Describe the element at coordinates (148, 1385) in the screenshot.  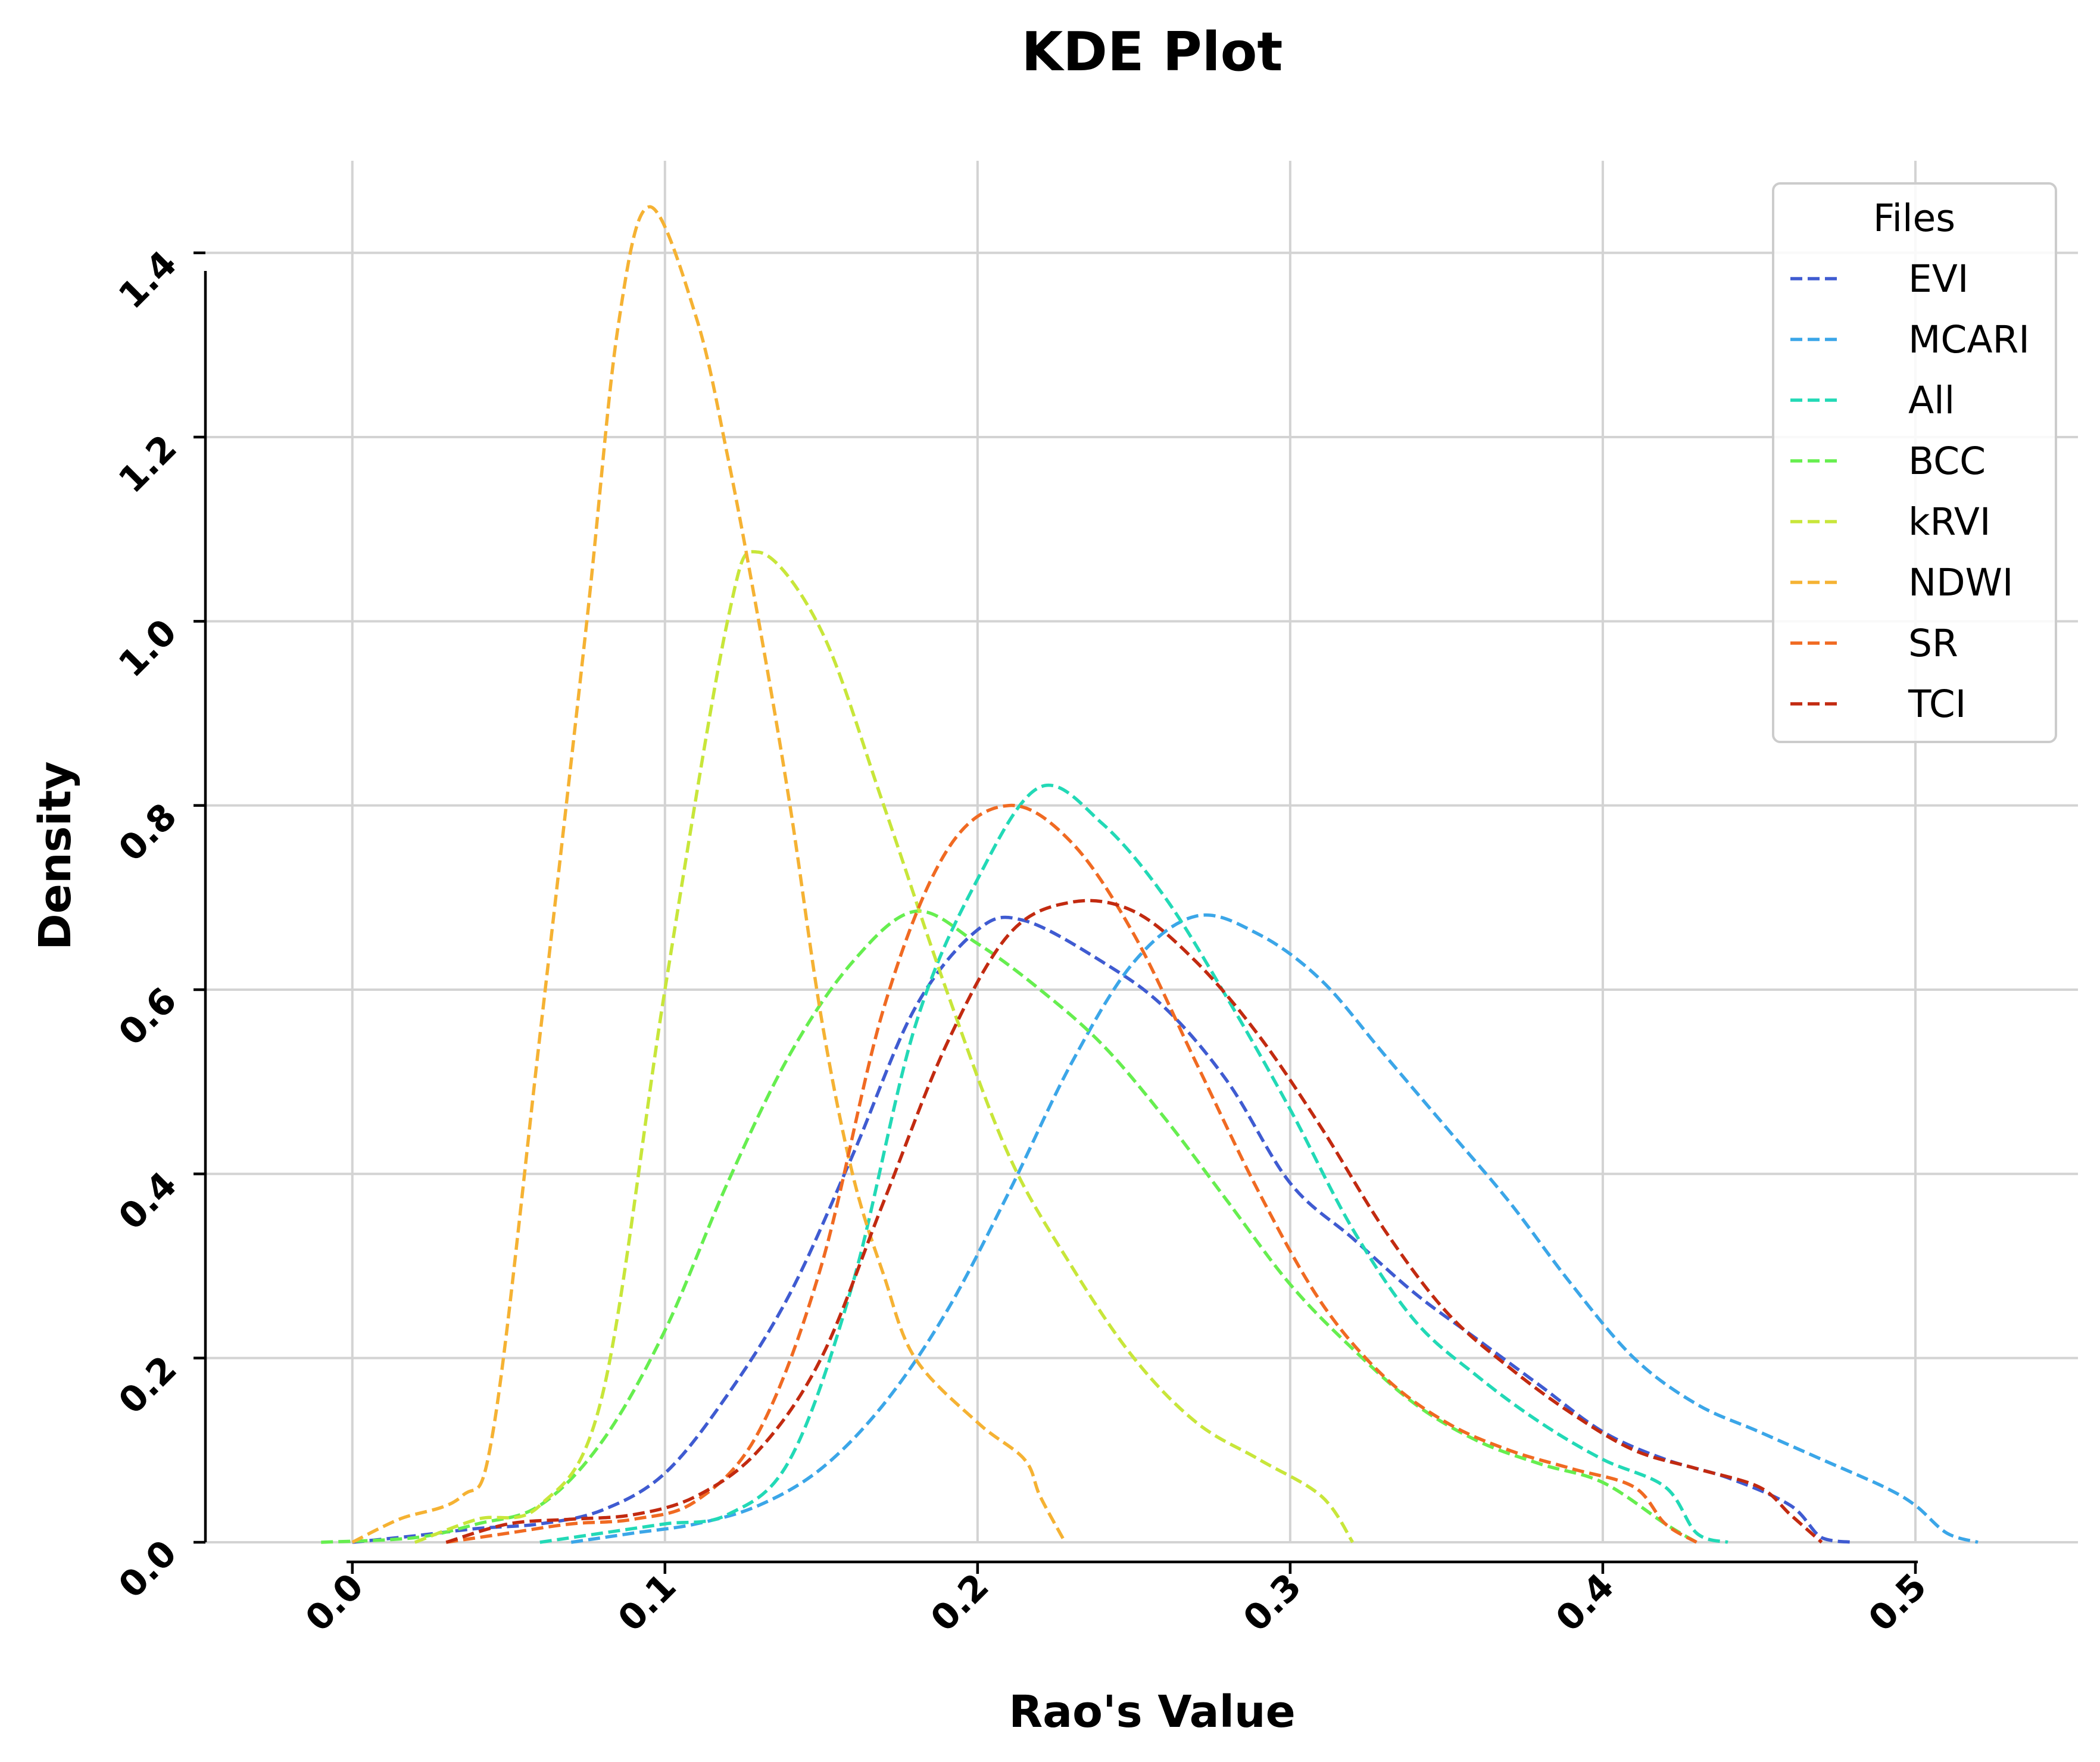
I see `y-tick-label-1: 0.2` at that location.